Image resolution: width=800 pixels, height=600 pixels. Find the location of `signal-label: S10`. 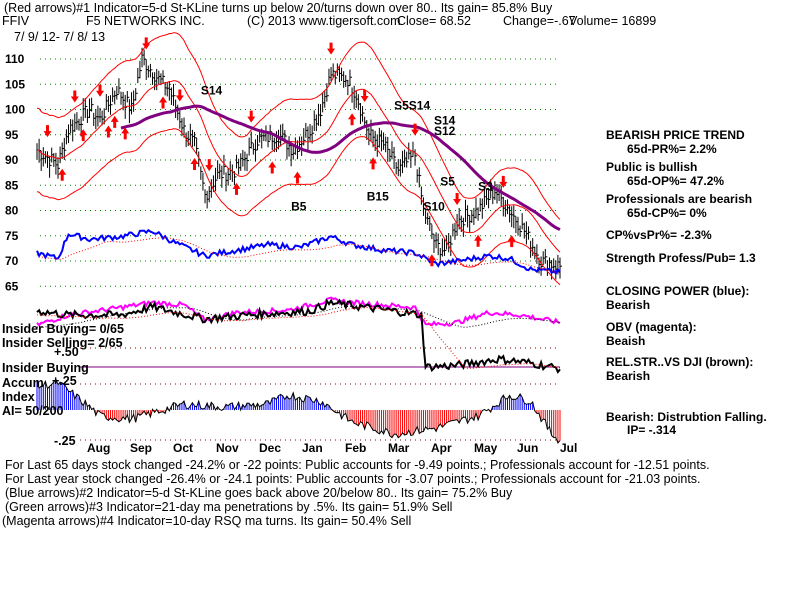

signal-label: S10 is located at coordinates (434, 207).